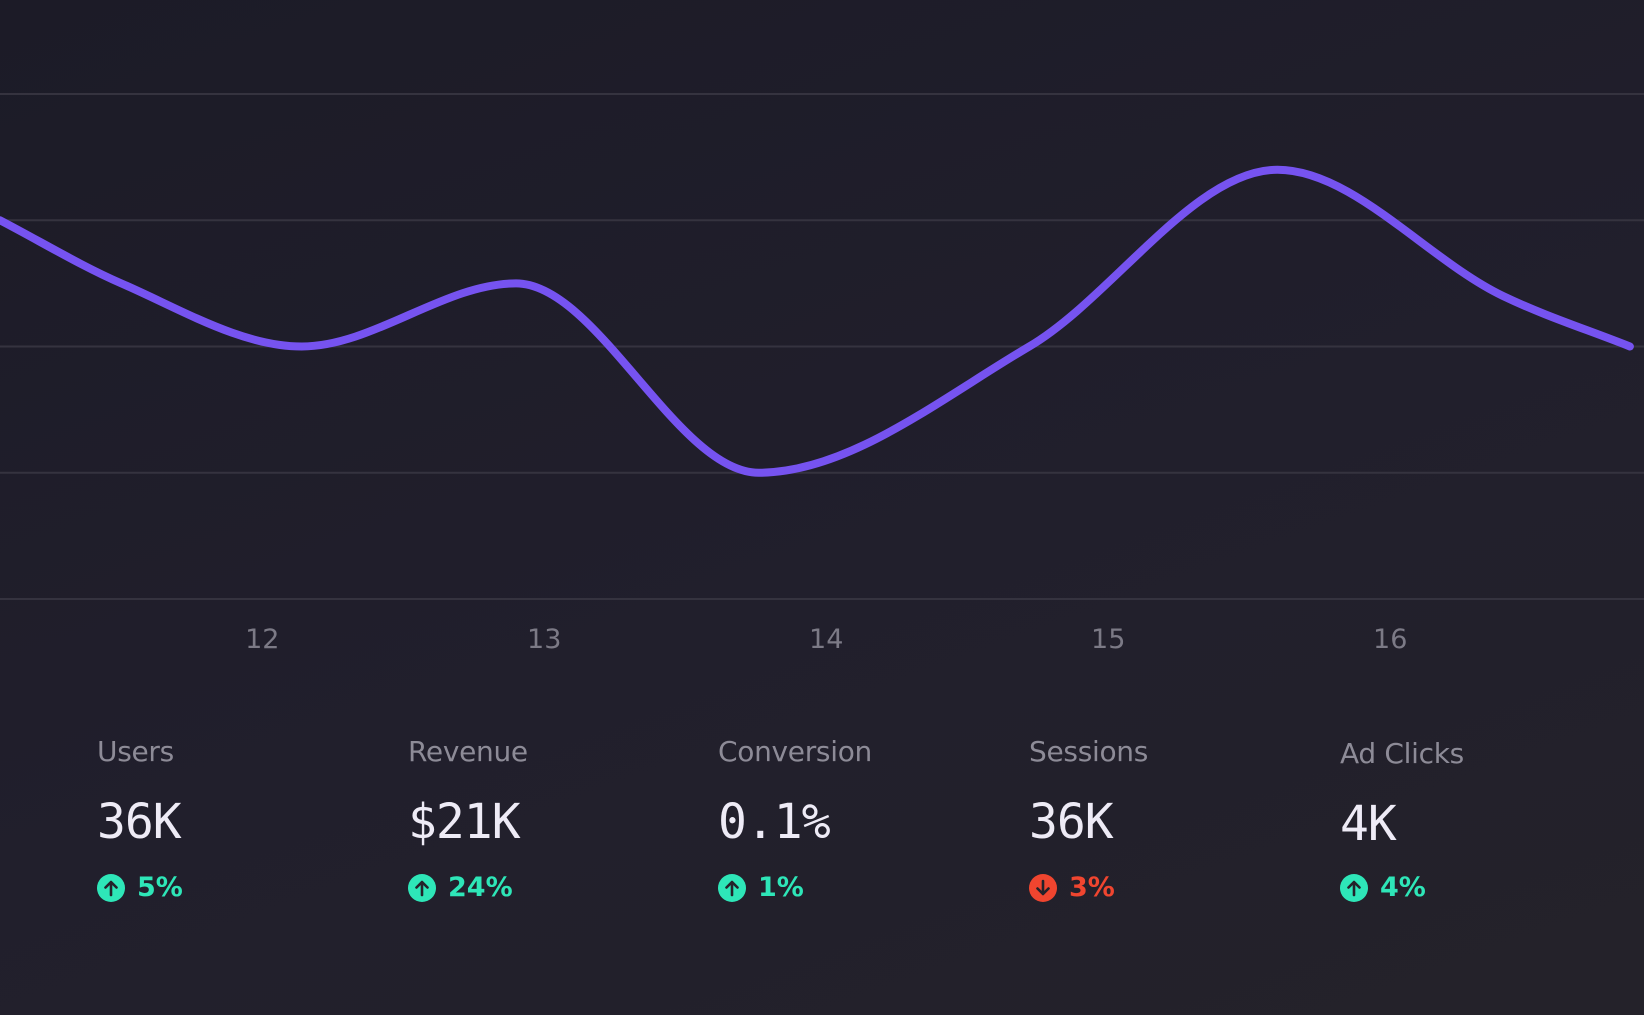 The image size is (1644, 1015). I want to click on stat-label: Ad Clicks, so click(1402, 753).